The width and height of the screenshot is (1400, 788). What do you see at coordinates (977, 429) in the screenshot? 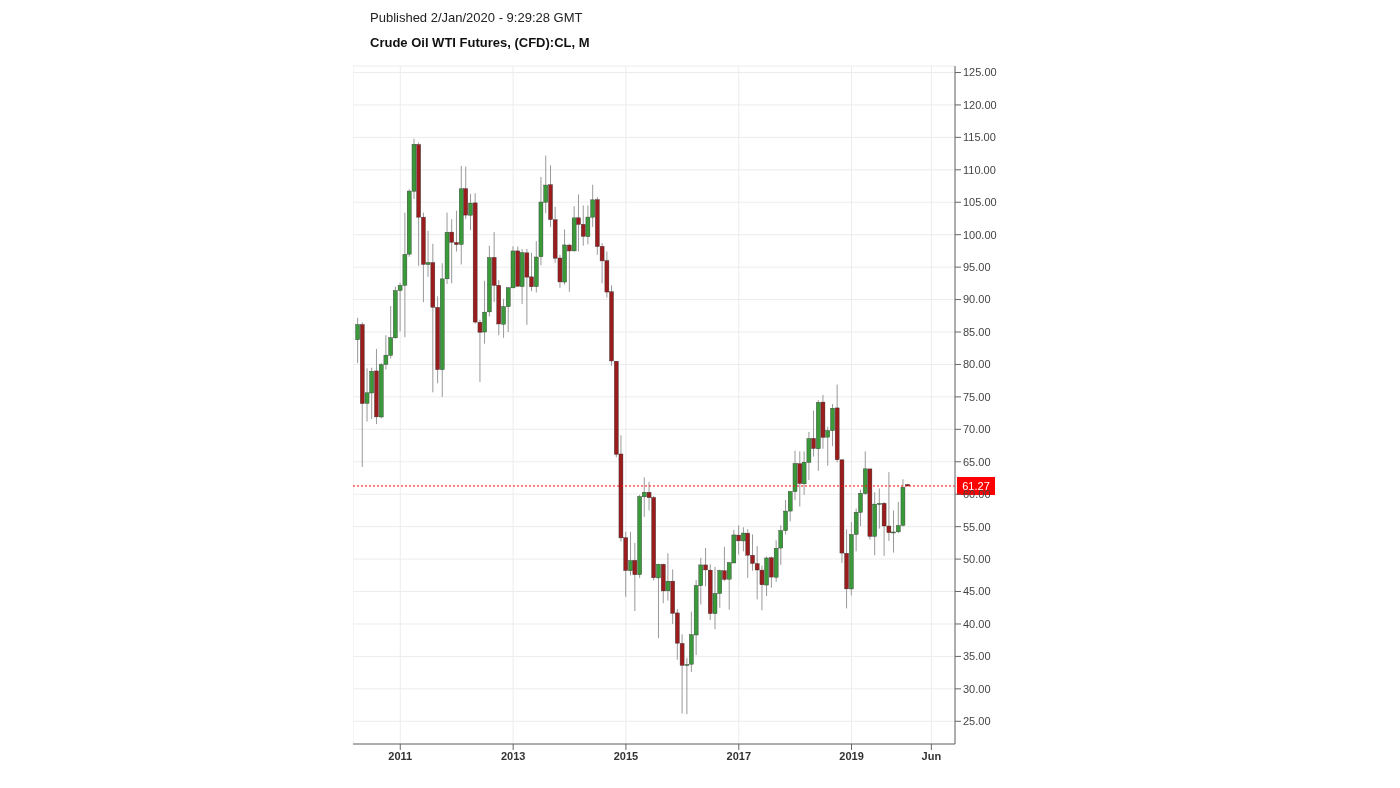
I see `y-tick-label: 70.00` at bounding box center [977, 429].